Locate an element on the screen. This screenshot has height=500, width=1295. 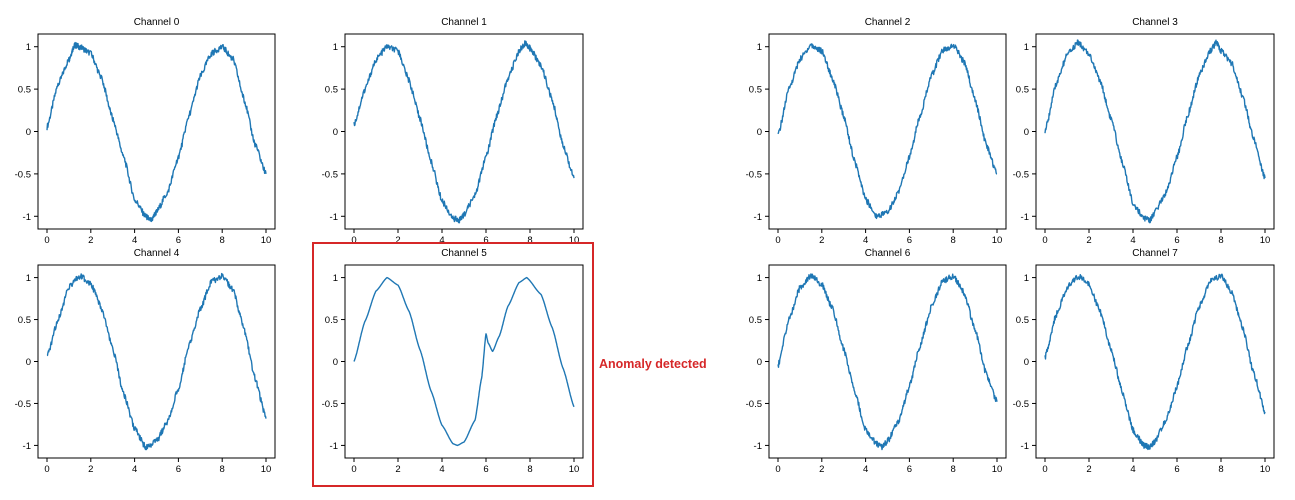
panel-channel-2: Channel 2 0 2 4 6 8 10 1 0.5 0 -0.5 -1 is located at coordinates (876, 131).